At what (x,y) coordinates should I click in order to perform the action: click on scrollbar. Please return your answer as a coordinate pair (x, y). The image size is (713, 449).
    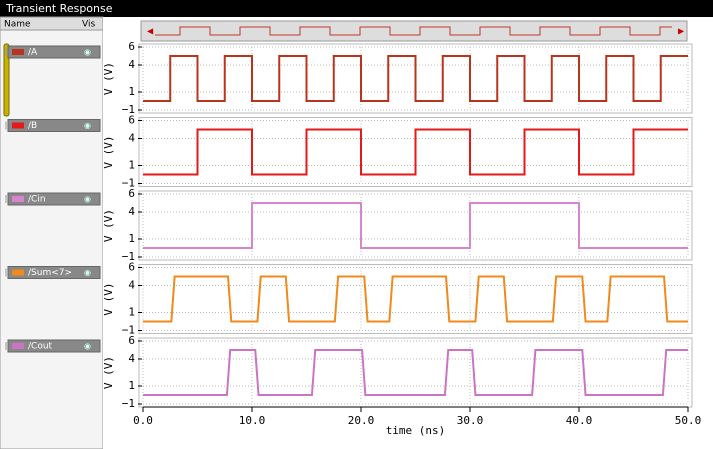
    Looking at the image, I should click on (414, 31).